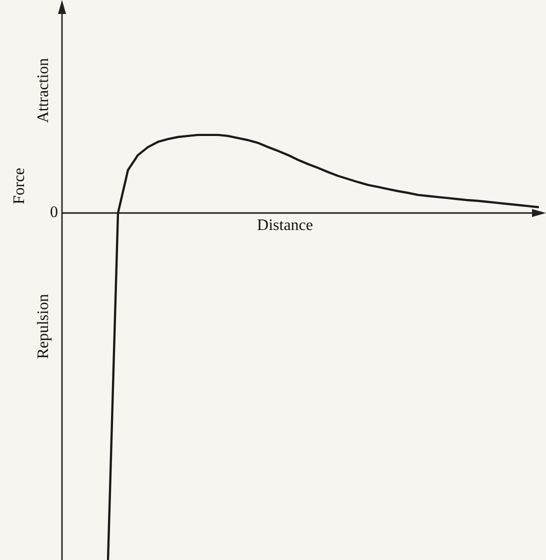  Describe the element at coordinates (43, 90) in the screenshot. I see `text: Attraction` at that location.